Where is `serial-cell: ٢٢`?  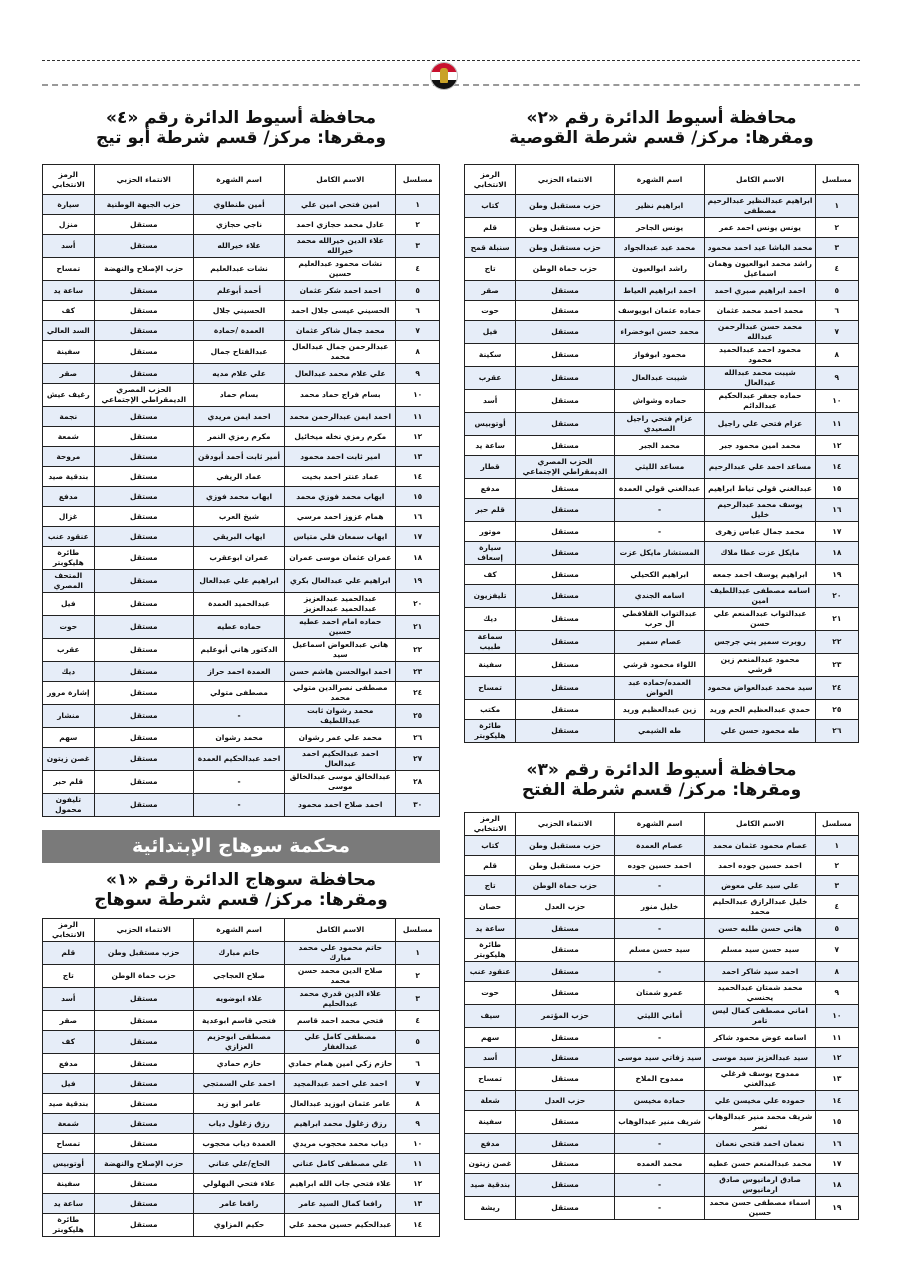
serial-cell: ٢٢ is located at coordinates (837, 642).